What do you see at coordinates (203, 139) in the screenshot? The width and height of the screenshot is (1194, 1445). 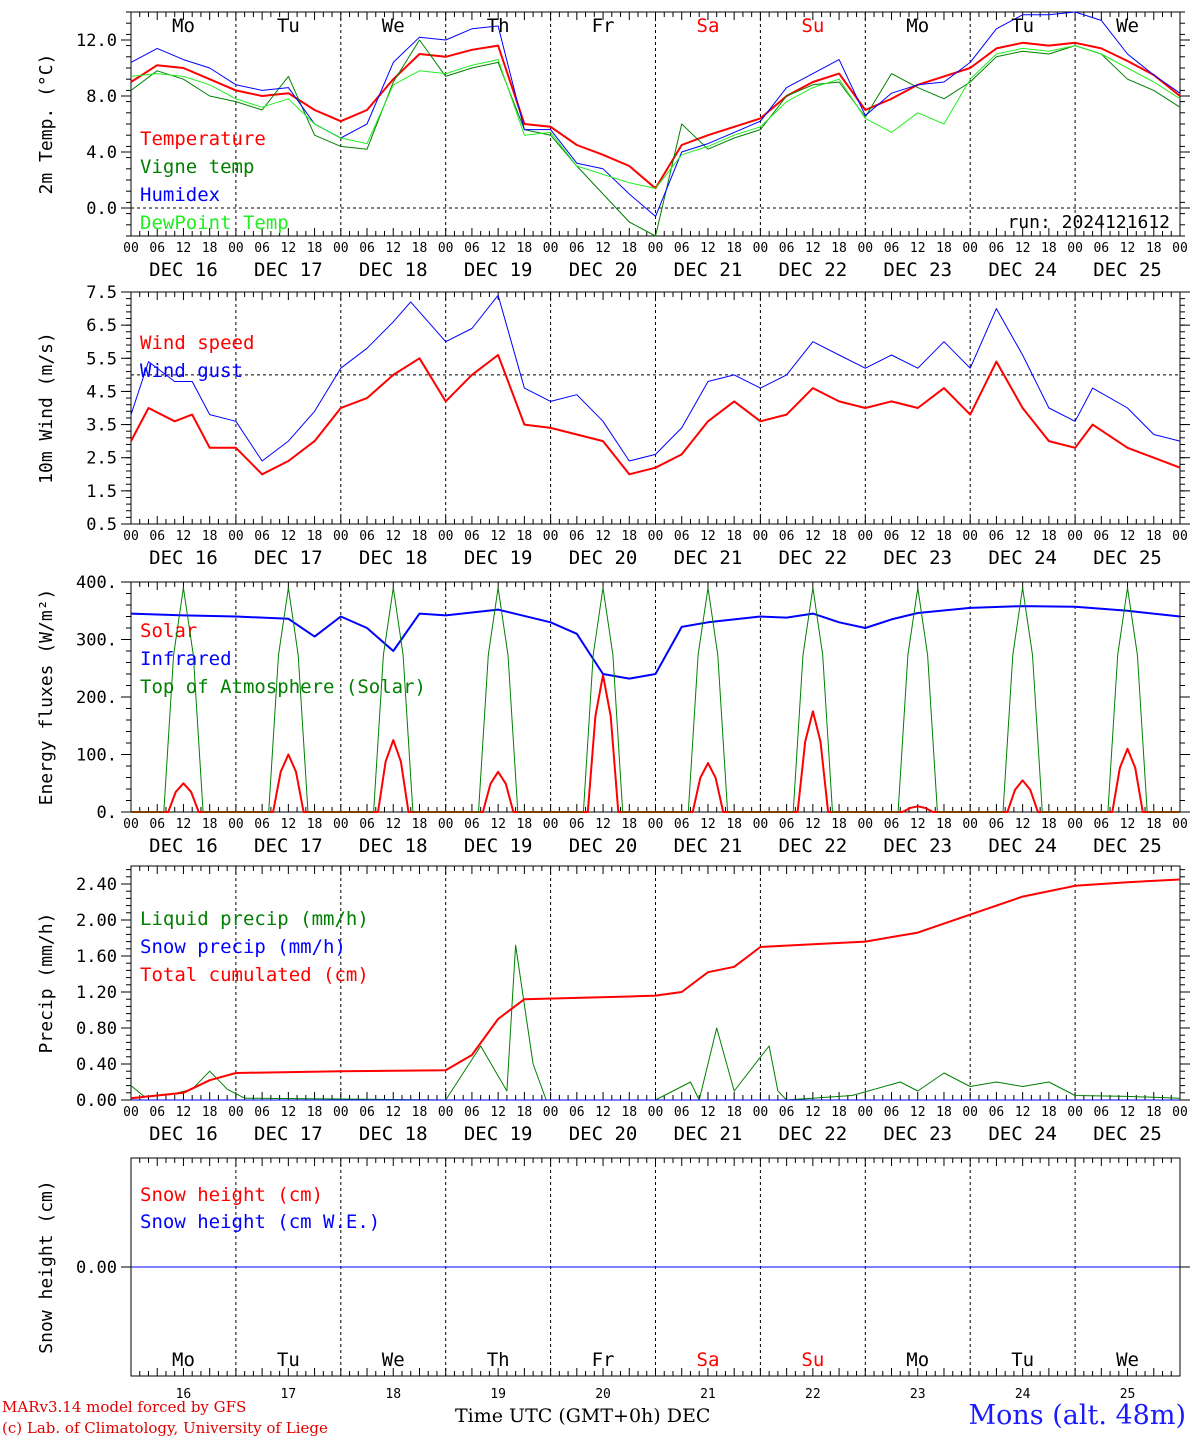 I see `legend-entry: Temperature` at bounding box center [203, 139].